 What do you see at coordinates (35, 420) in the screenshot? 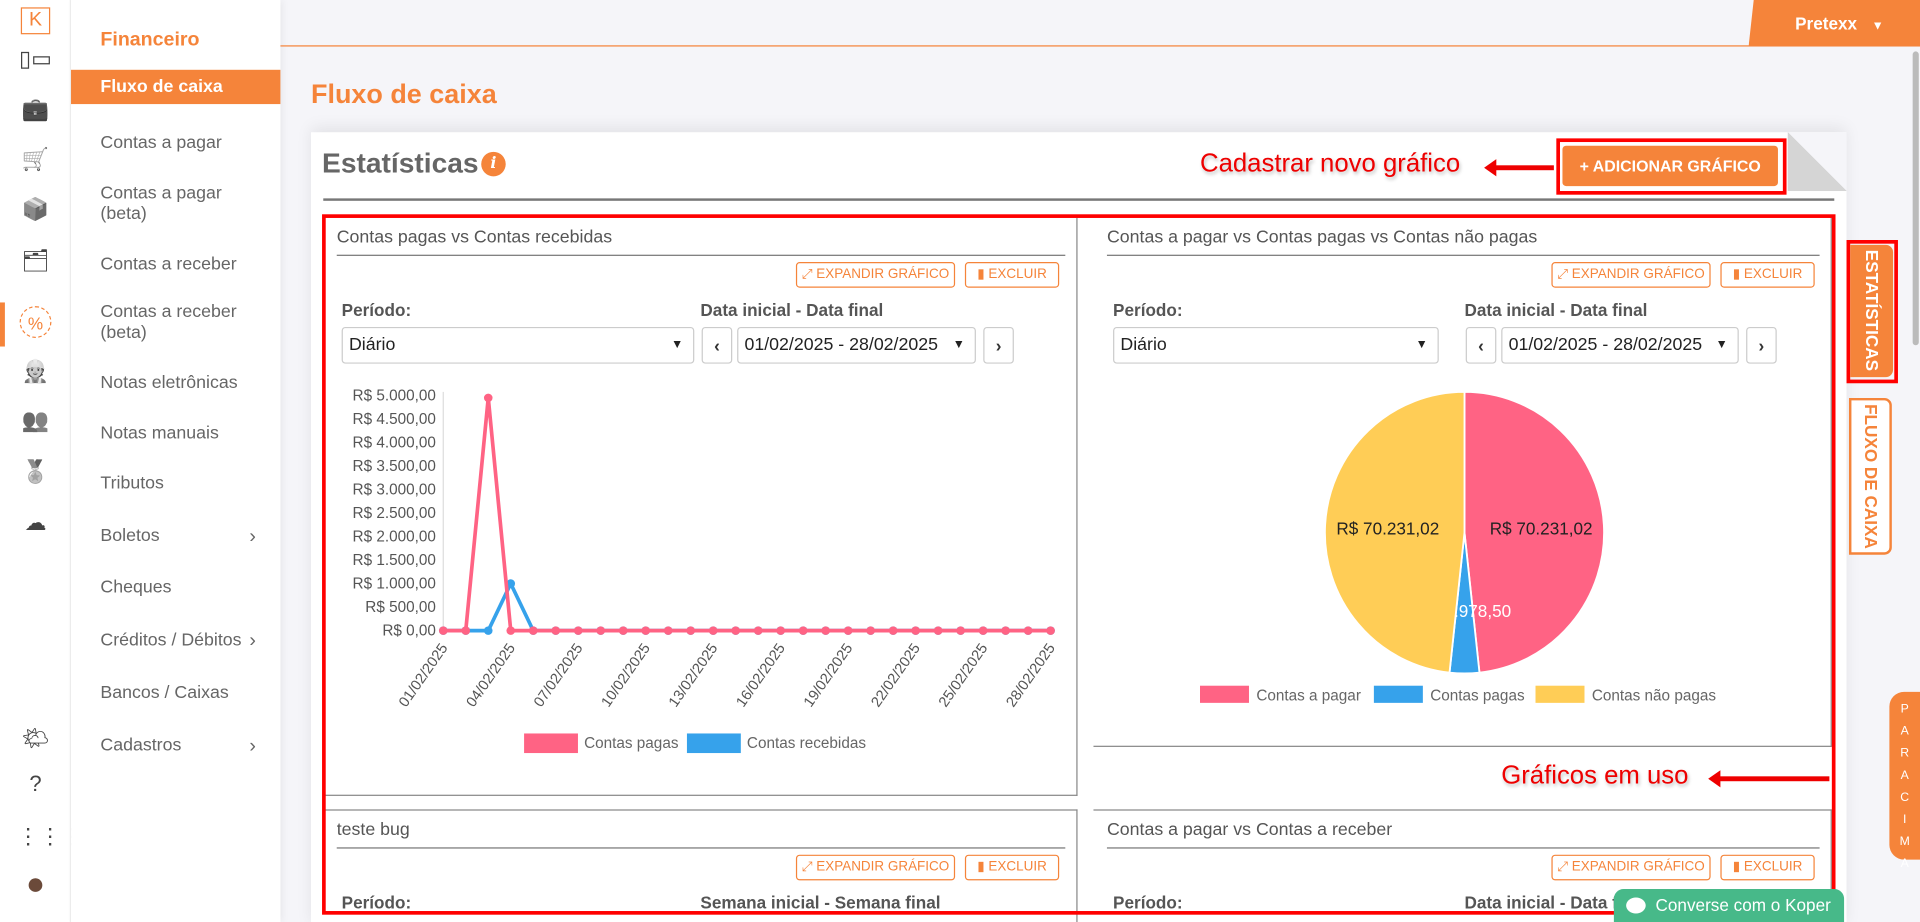
I see `users-icon: 👥` at bounding box center [35, 420].